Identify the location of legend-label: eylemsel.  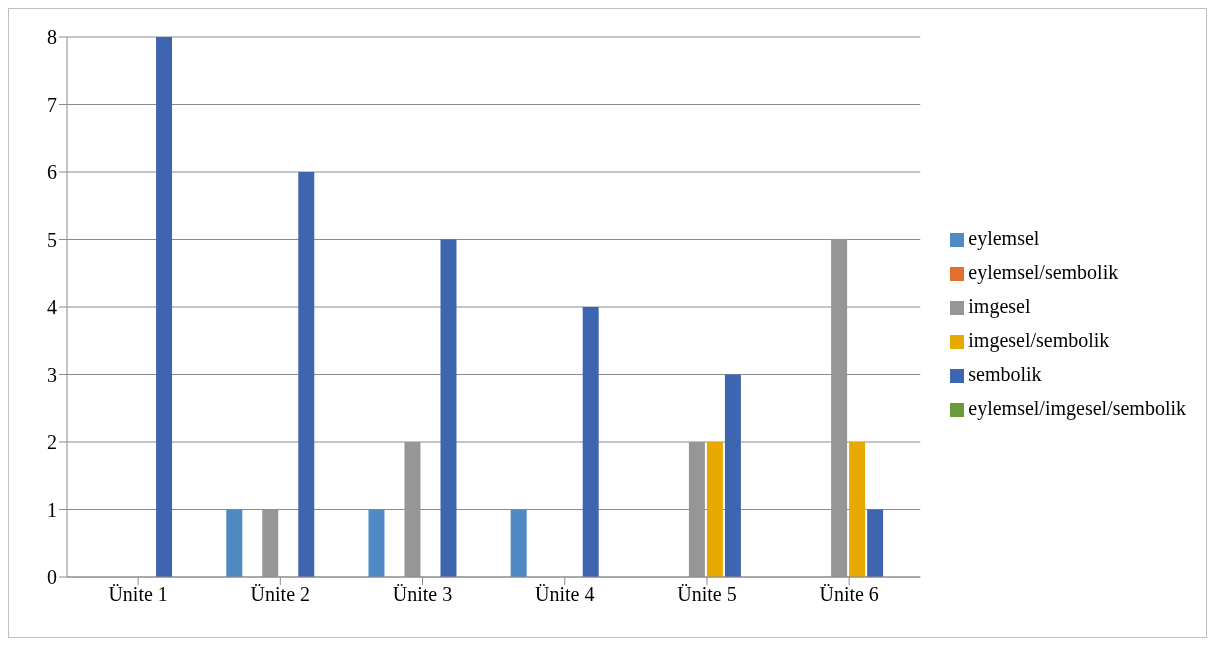
(1004, 238).